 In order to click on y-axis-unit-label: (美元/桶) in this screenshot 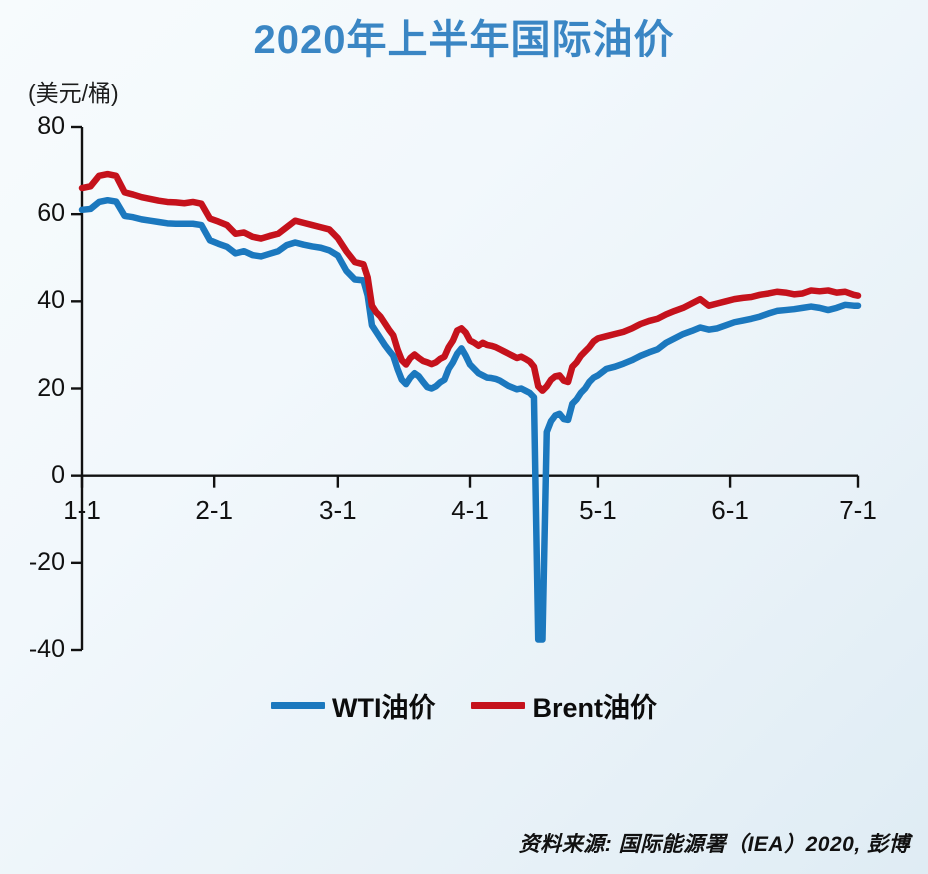, I will do `click(73, 93)`.